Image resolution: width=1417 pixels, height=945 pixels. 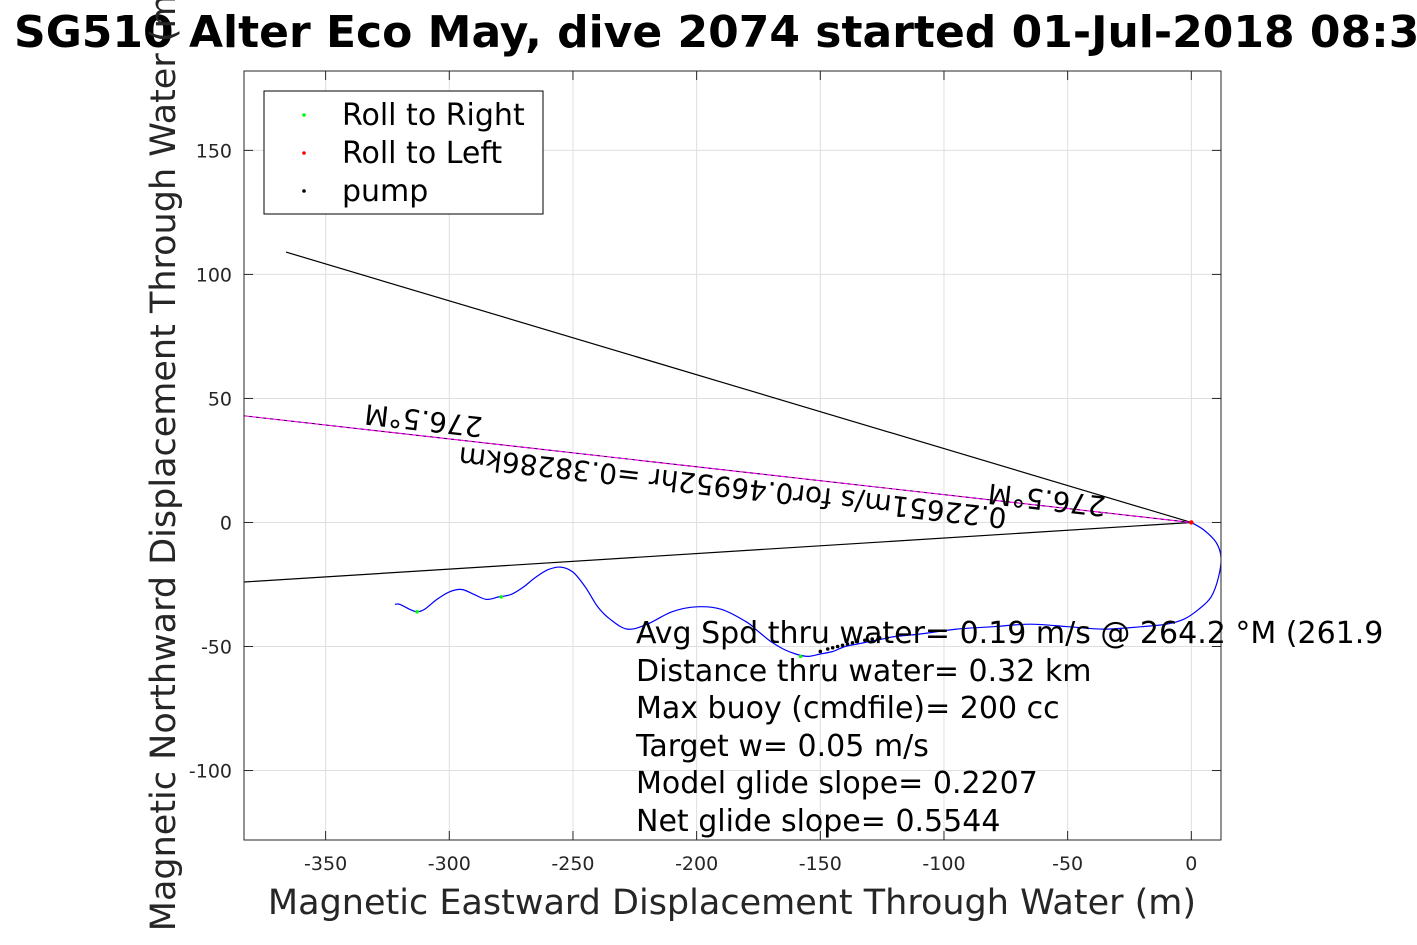 I want to click on legend-label-roll-left: Roll to Left, so click(x=422, y=153).